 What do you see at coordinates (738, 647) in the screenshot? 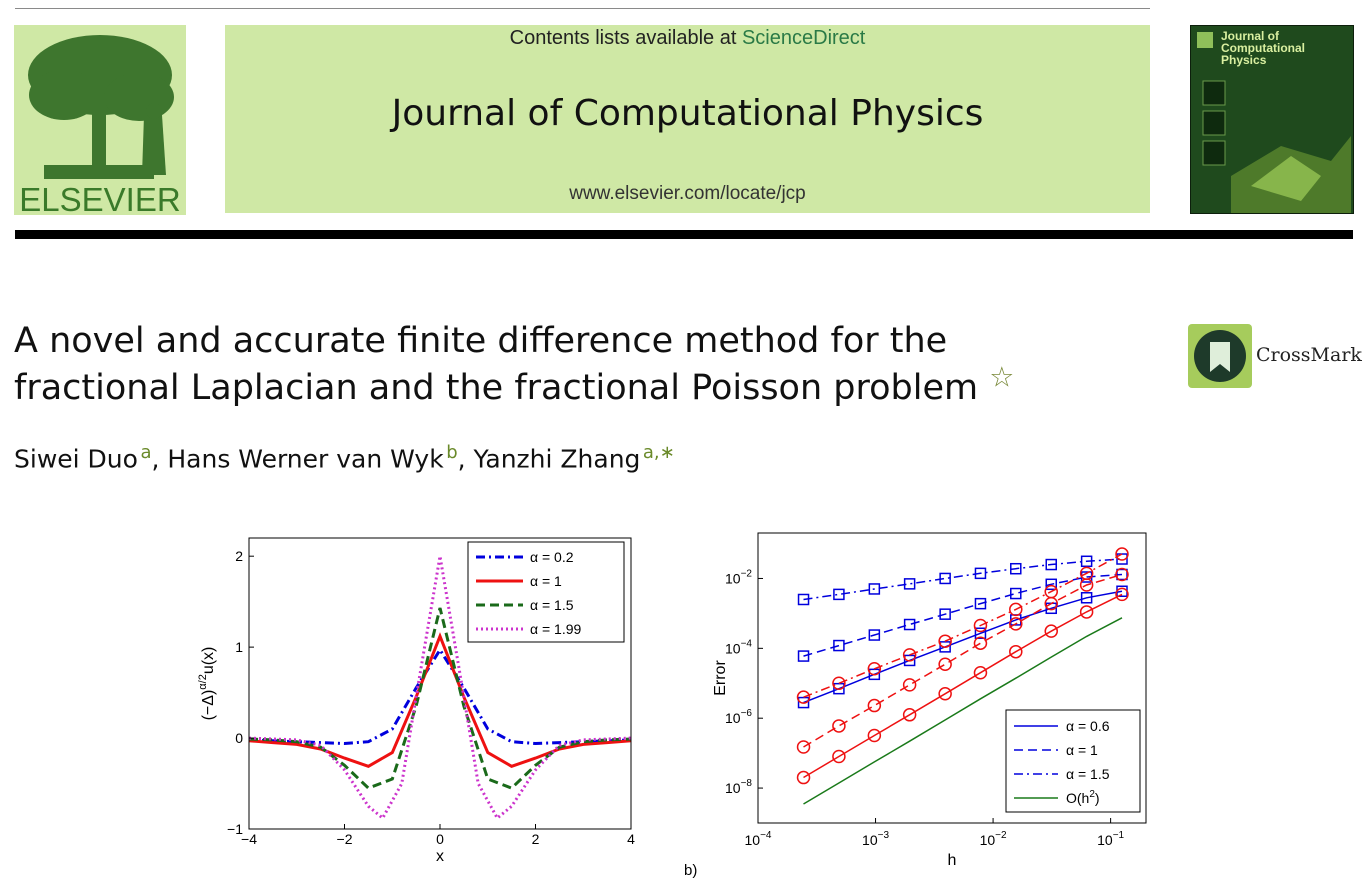
I see `fig-b-y-tick-label: 10⁻⁴` at bounding box center [738, 647].